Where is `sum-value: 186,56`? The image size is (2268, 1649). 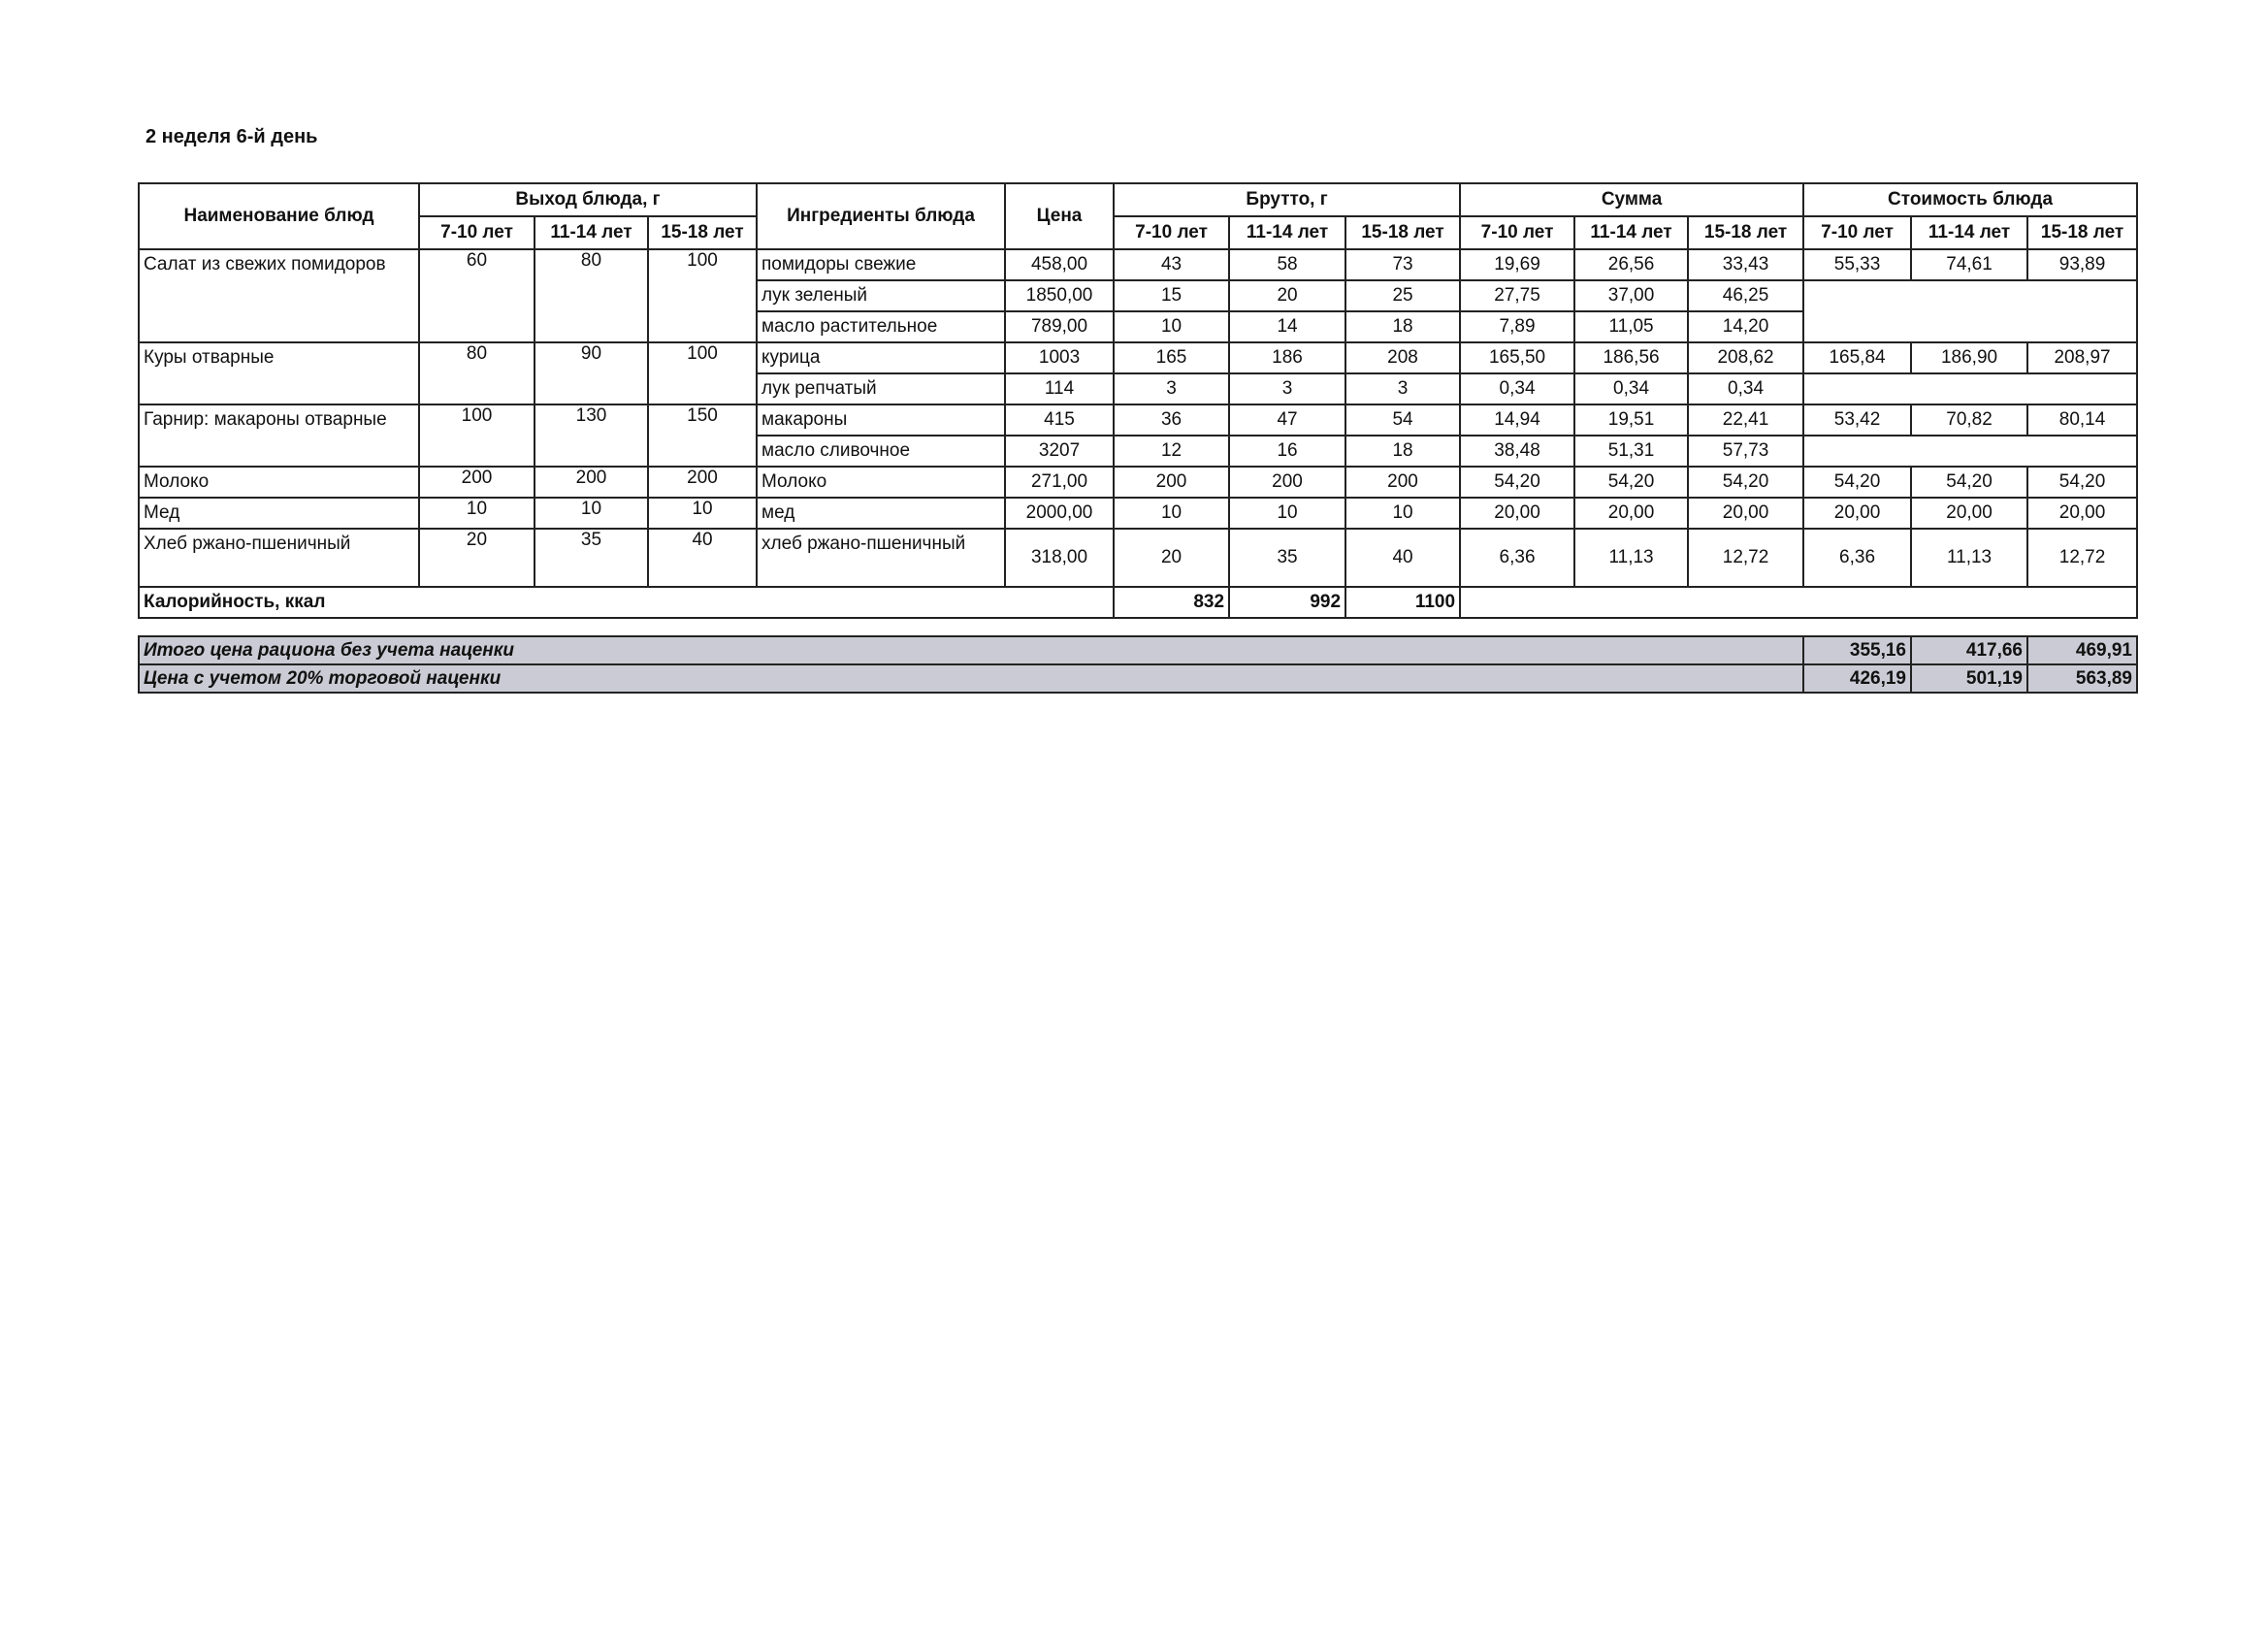
sum-value: 186,56 is located at coordinates (1631, 357).